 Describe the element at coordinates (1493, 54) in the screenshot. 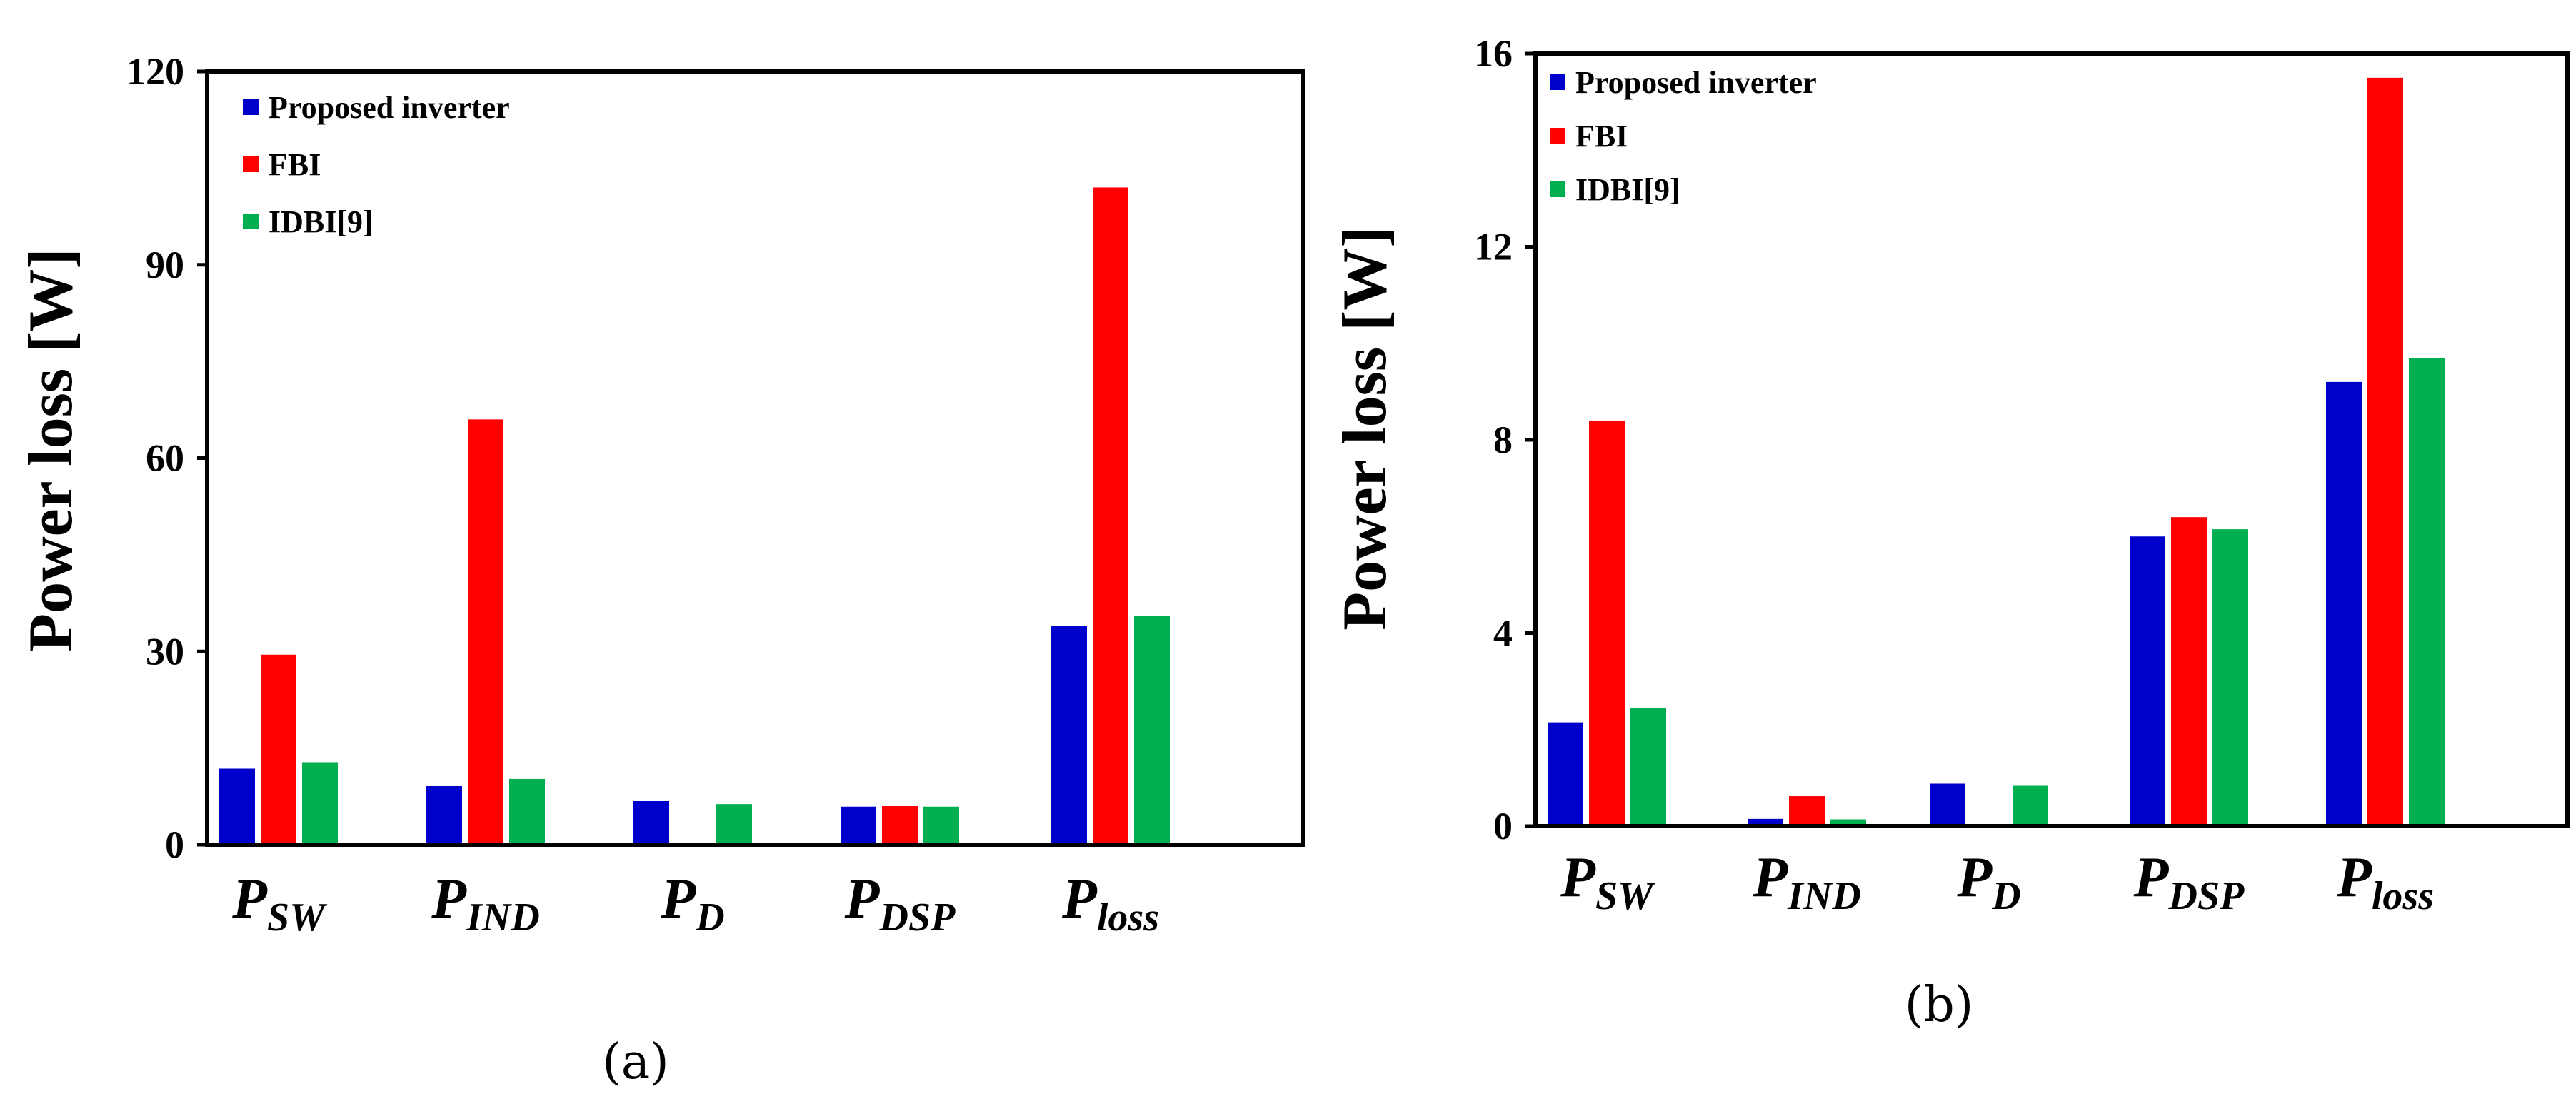

I see `y-tick-label: 16` at that location.